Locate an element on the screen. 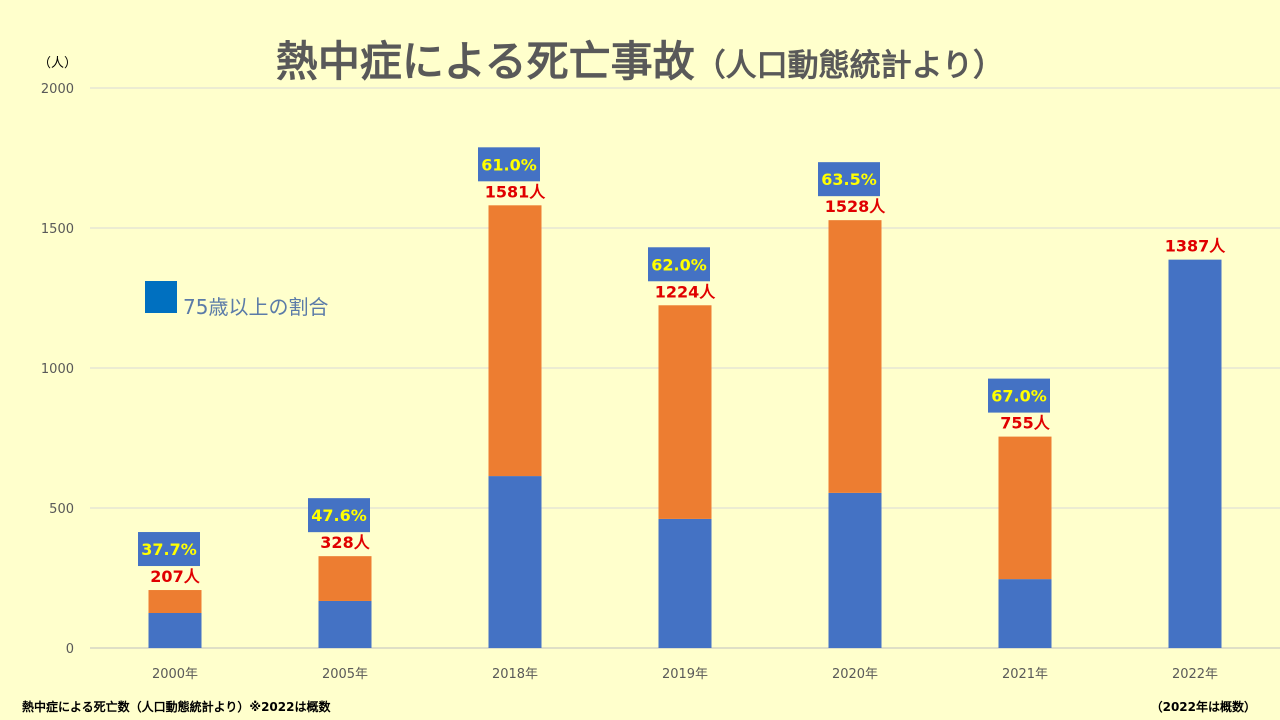 This screenshot has height=720, width=1280. x-tick-label: 2021年 is located at coordinates (1025, 674).